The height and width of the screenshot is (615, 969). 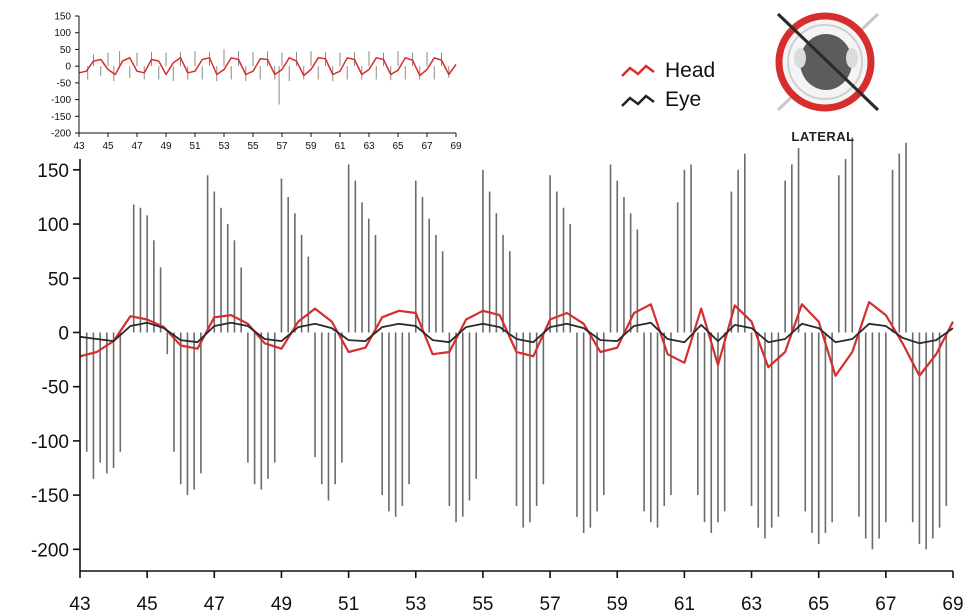 I want to click on main-x-tick-label: 47, so click(x=214, y=604).